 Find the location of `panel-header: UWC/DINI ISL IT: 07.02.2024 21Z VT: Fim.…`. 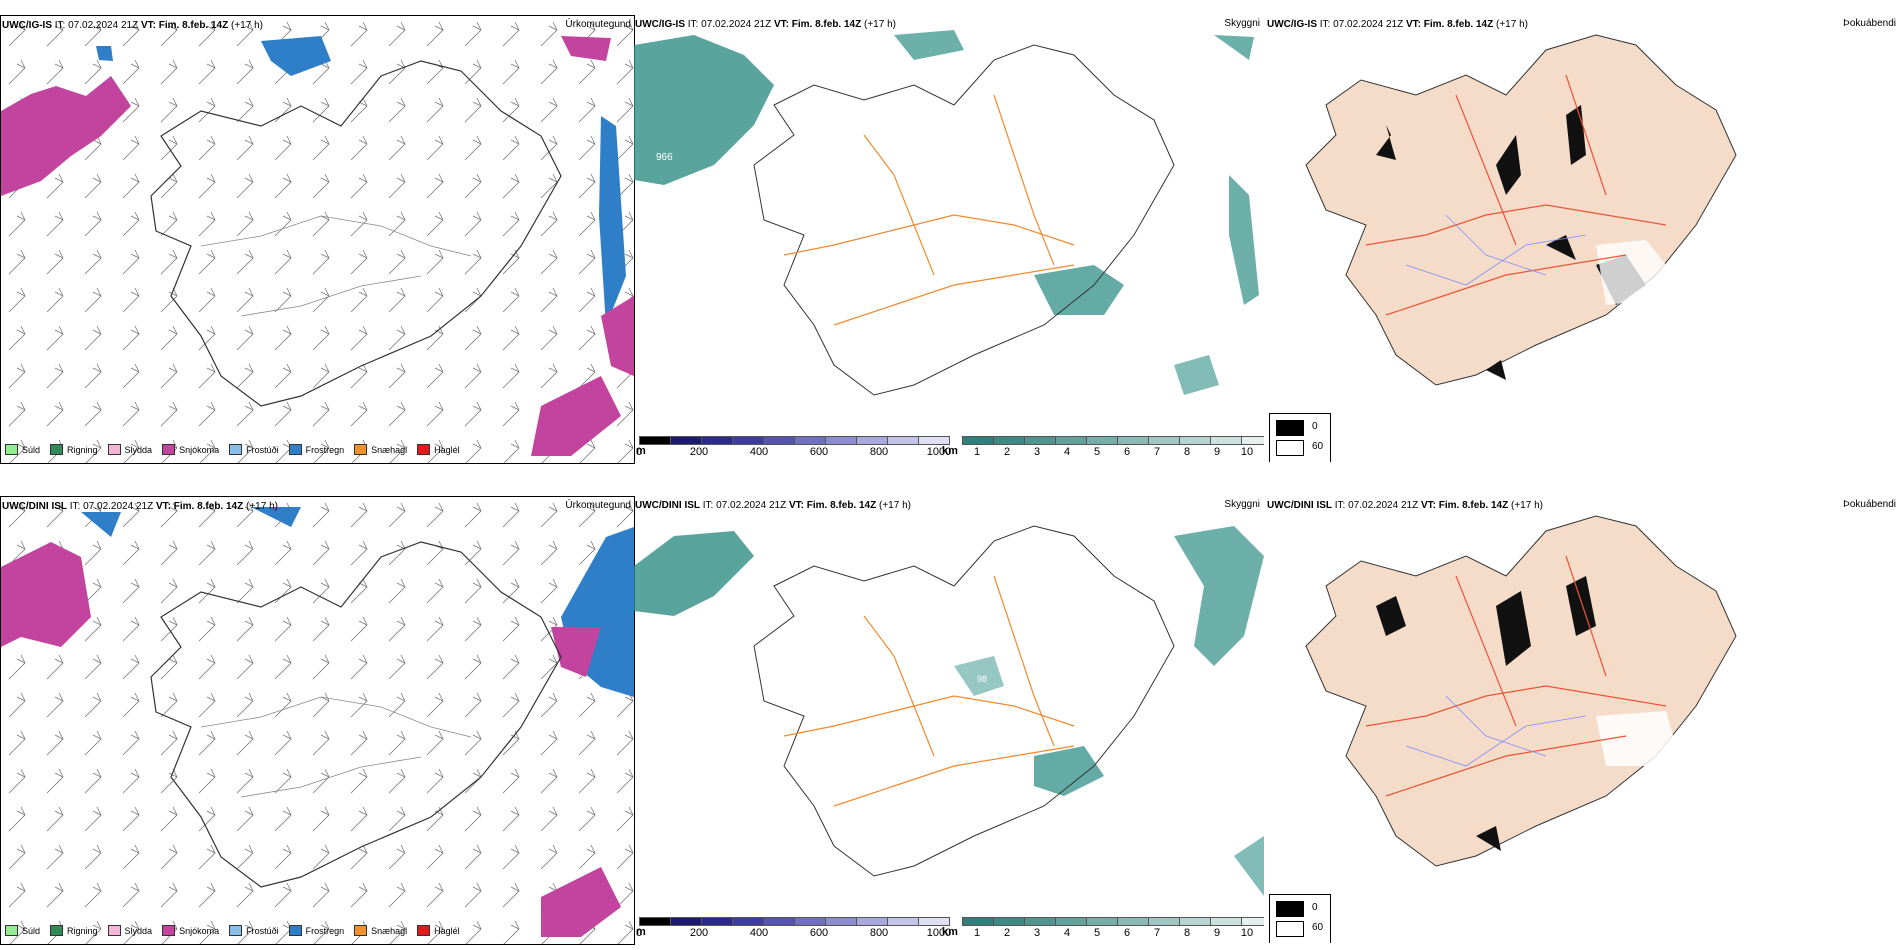

panel-header: UWC/DINI ISL IT: 07.02.2024 21Z VT: Fim.… is located at coordinates (1405, 505).